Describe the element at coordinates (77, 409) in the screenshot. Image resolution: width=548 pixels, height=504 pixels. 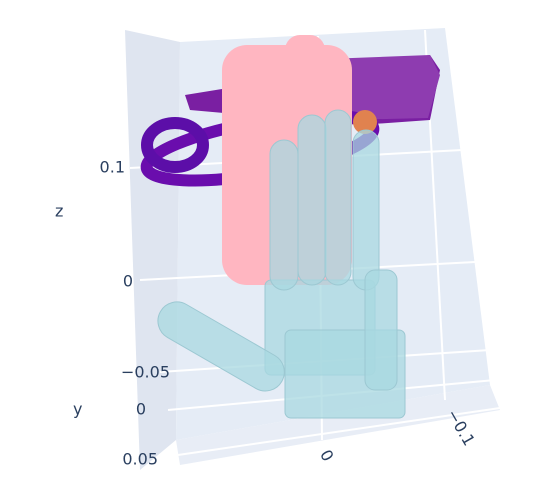
I see `y-axis-title: y` at that location.